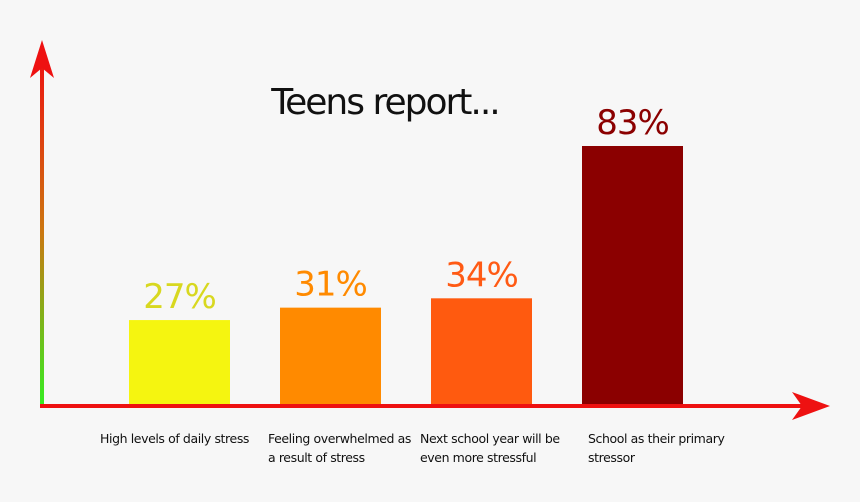 This screenshot has width=860, height=502. Describe the element at coordinates (811, 406) in the screenshot. I see `x-axis-arrow` at that location.